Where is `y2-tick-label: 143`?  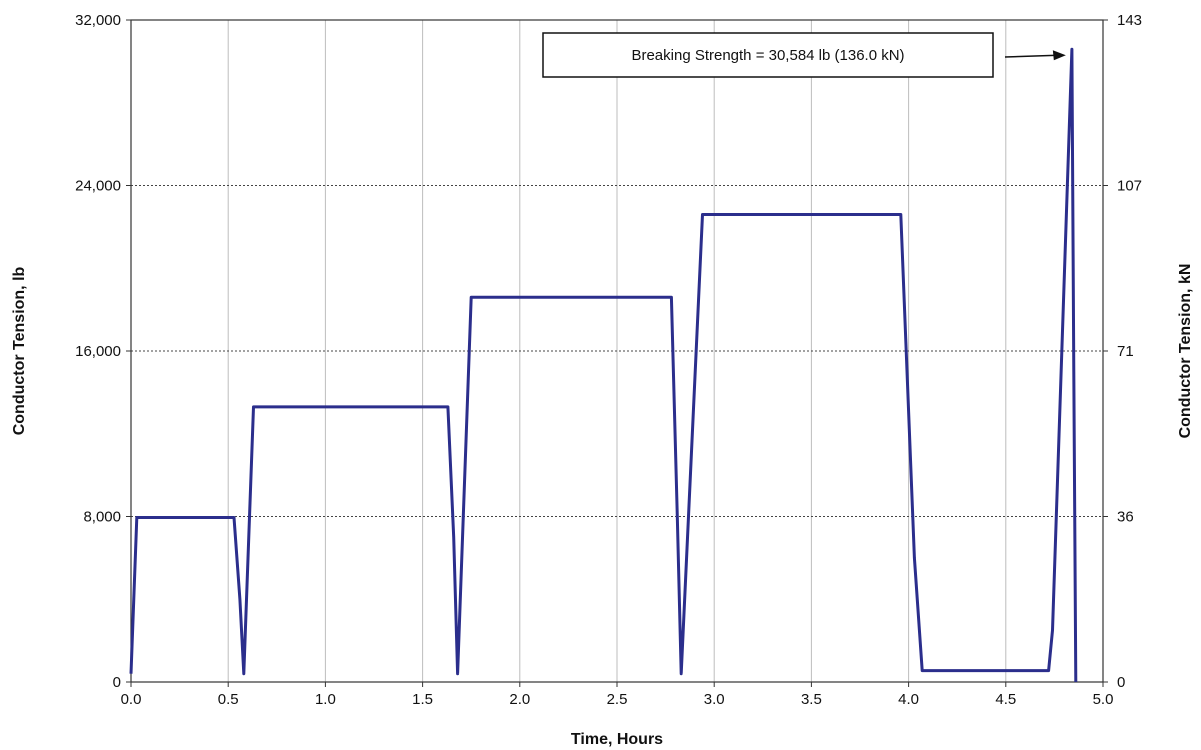 y2-tick-label: 143 is located at coordinates (1129, 20).